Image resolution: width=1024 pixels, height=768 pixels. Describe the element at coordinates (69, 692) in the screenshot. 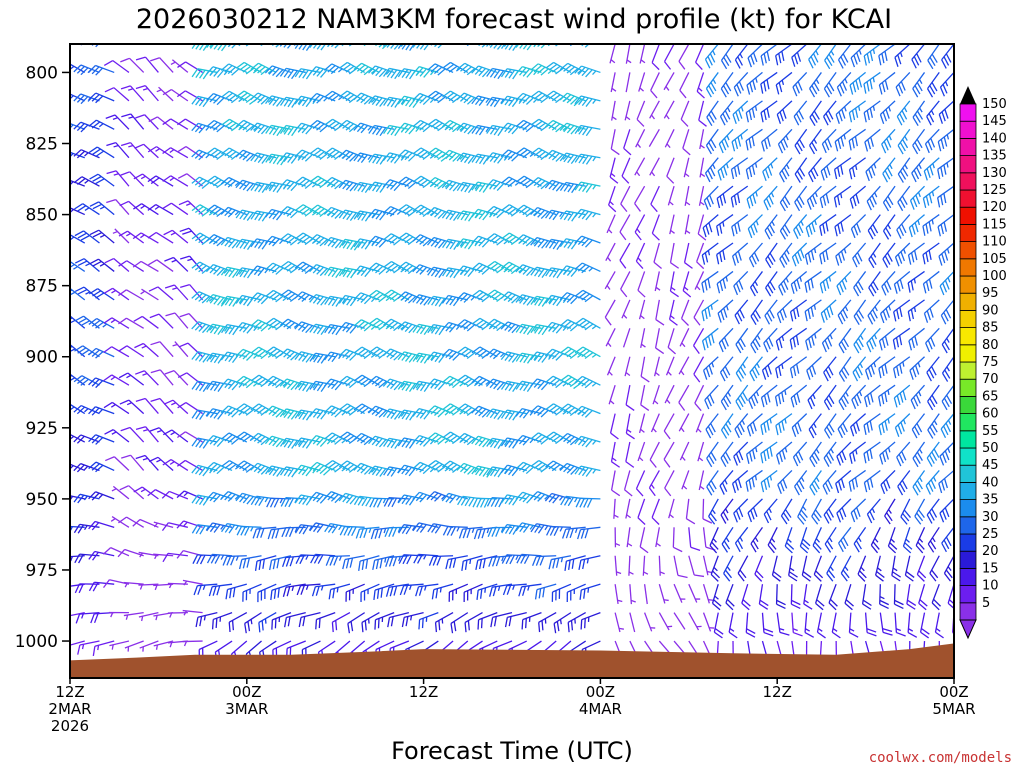

I see `x-tick-label: 12Z` at that location.